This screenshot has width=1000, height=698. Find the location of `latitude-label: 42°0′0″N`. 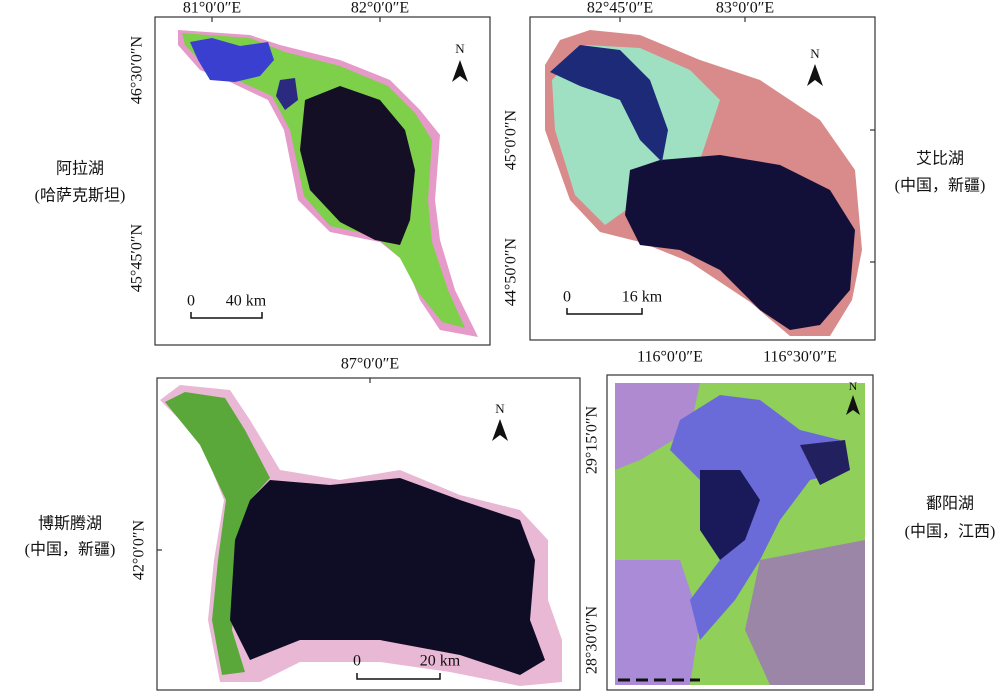

latitude-label: 42°0′0″N is located at coordinates (139, 550).